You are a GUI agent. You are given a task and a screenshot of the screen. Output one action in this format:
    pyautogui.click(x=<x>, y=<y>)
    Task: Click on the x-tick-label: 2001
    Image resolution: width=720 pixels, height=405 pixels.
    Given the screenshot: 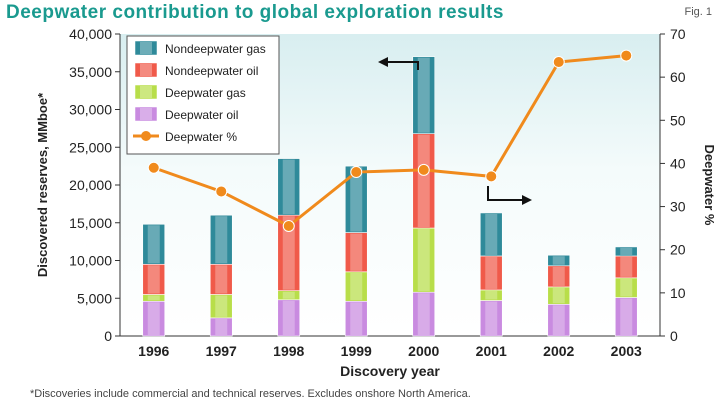 What is the action you would take?
    pyautogui.click(x=491, y=351)
    